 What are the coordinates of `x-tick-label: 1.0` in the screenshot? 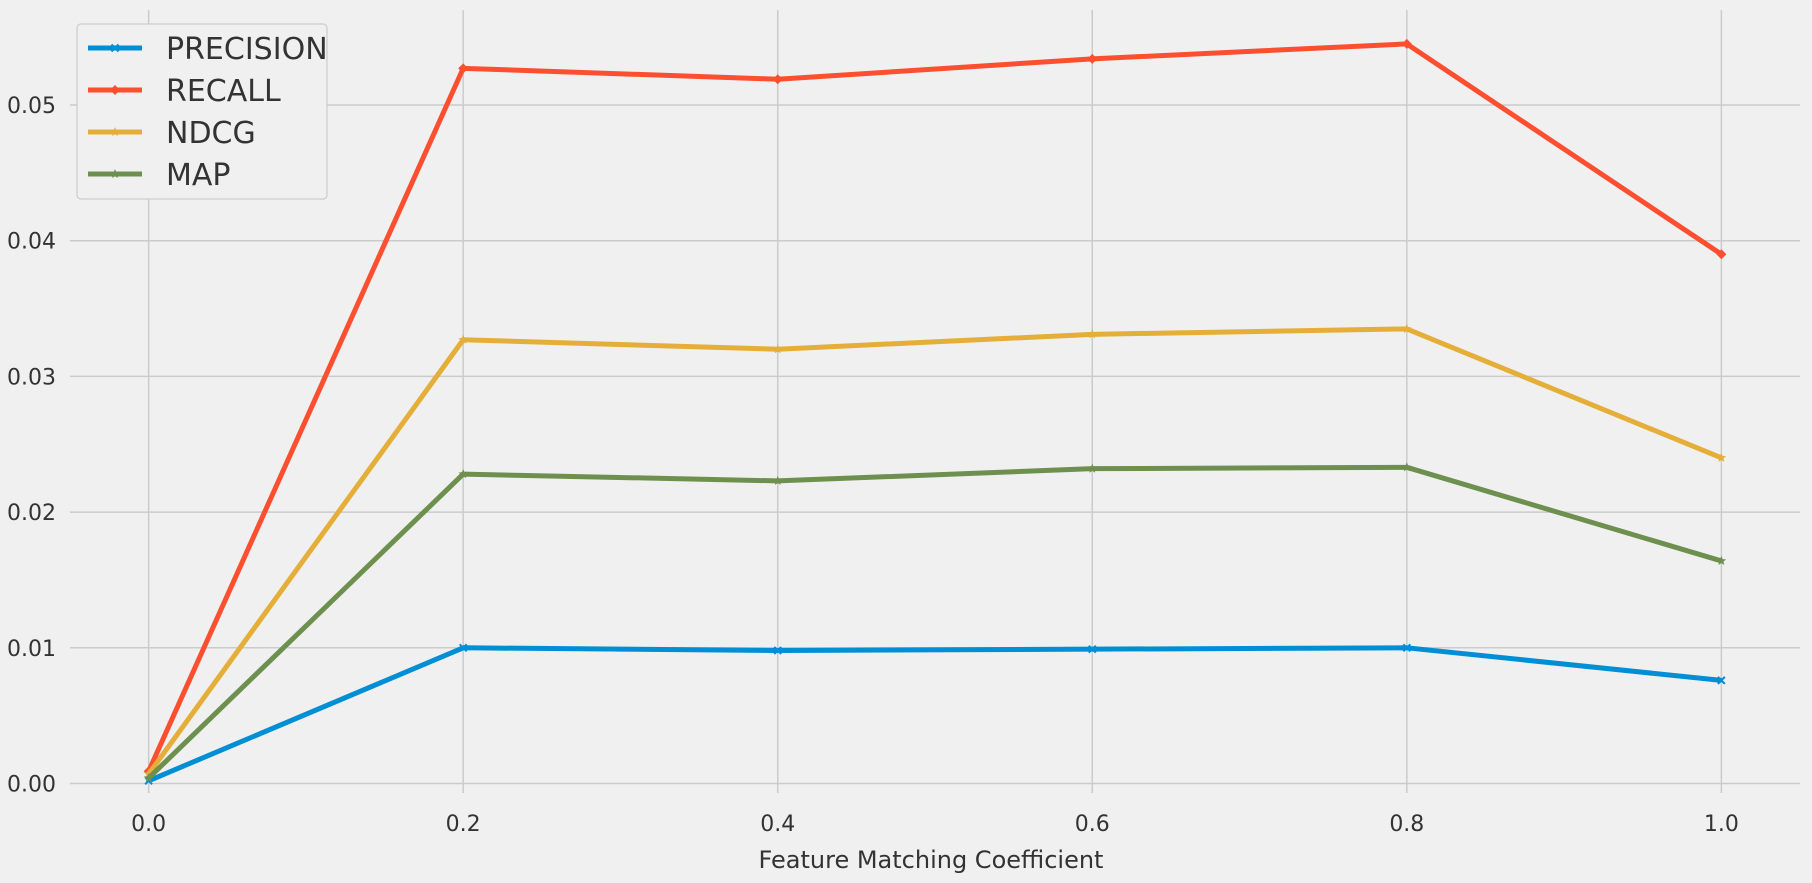 It's located at (1721, 824).